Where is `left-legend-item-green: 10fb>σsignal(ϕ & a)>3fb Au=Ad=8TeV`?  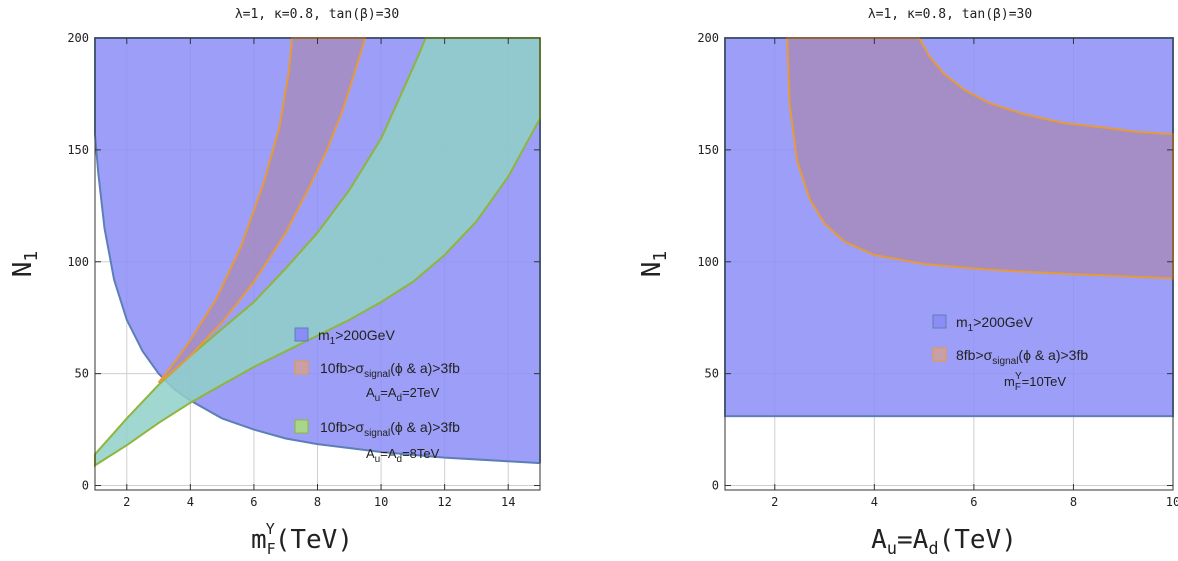 left-legend-item-green: 10fb>σsignal(ϕ & a)>3fb Au=Ad=8TeV is located at coordinates (377, 442).